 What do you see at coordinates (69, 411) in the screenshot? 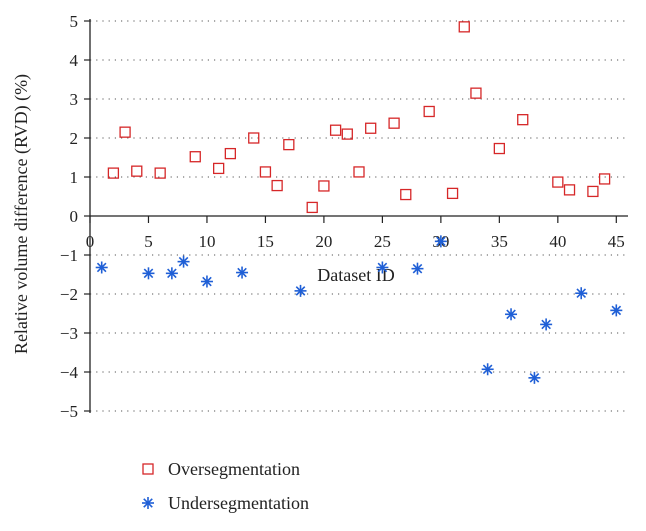
I see `y-tick-label: −5` at bounding box center [69, 411].